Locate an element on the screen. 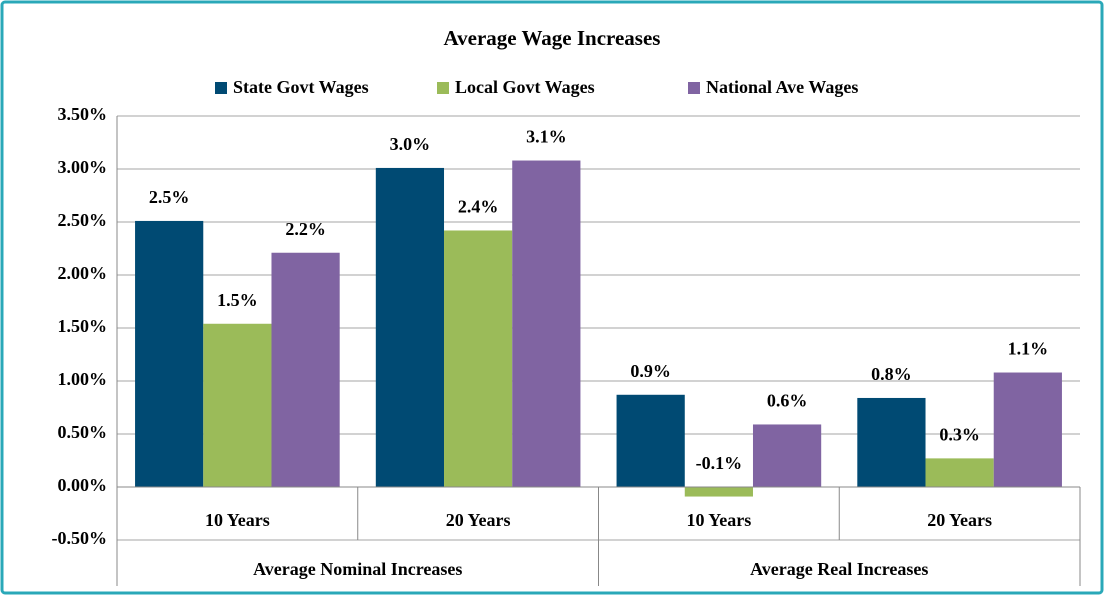 The width and height of the screenshot is (1105, 596). y-tick-label: 3.00% is located at coordinates (83, 167).